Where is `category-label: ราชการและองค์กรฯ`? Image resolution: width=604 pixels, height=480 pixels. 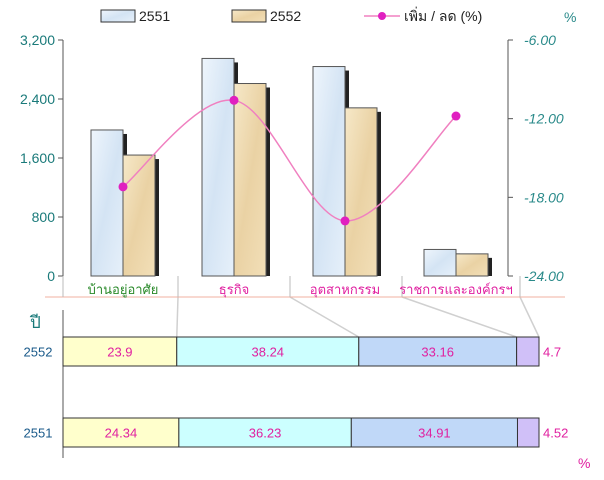
category-label: ราชการและองค์กรฯ is located at coordinates (456, 289).